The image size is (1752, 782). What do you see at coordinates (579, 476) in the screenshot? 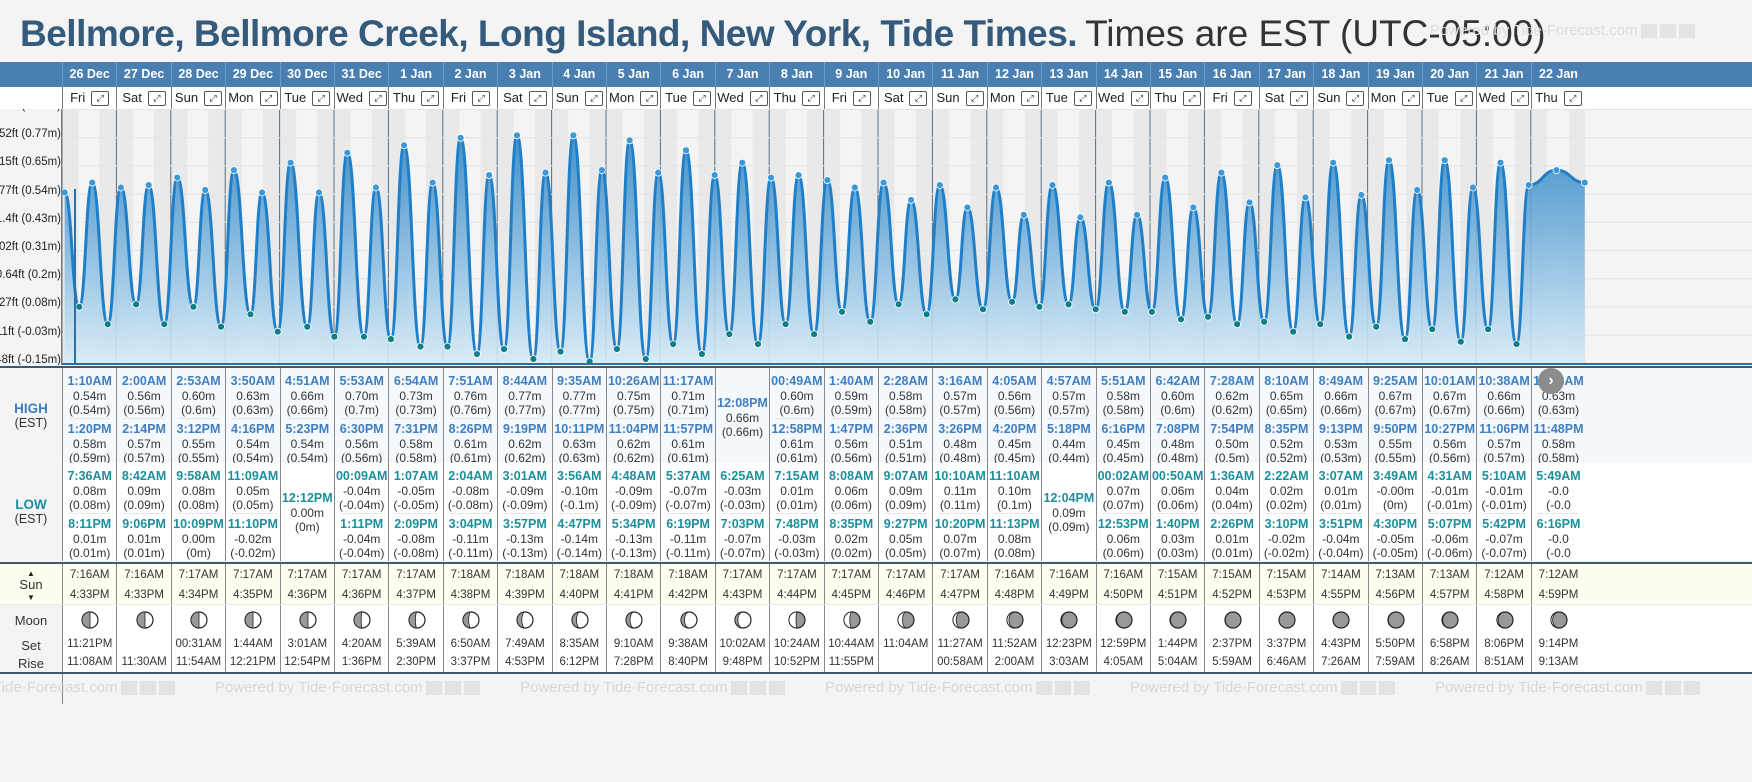
I see `tide-time: 3:56AM` at bounding box center [579, 476].